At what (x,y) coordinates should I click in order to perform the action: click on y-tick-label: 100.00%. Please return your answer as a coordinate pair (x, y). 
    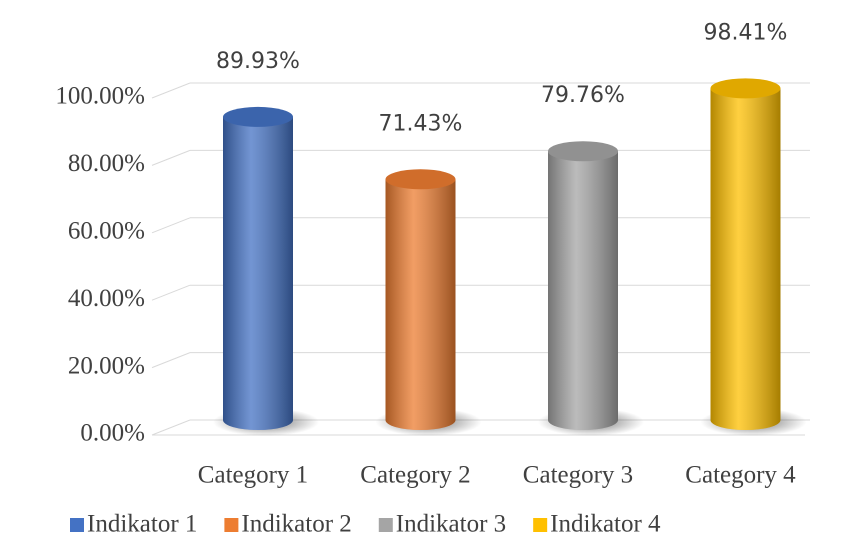
    Looking at the image, I should click on (100, 96).